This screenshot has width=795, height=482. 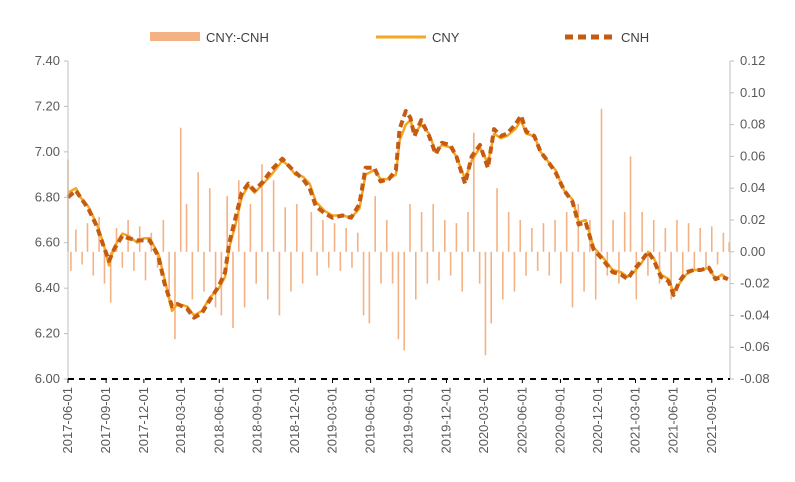 What do you see at coordinates (752, 124) in the screenshot?
I see `right-tick-label: 0.08` at bounding box center [752, 124].